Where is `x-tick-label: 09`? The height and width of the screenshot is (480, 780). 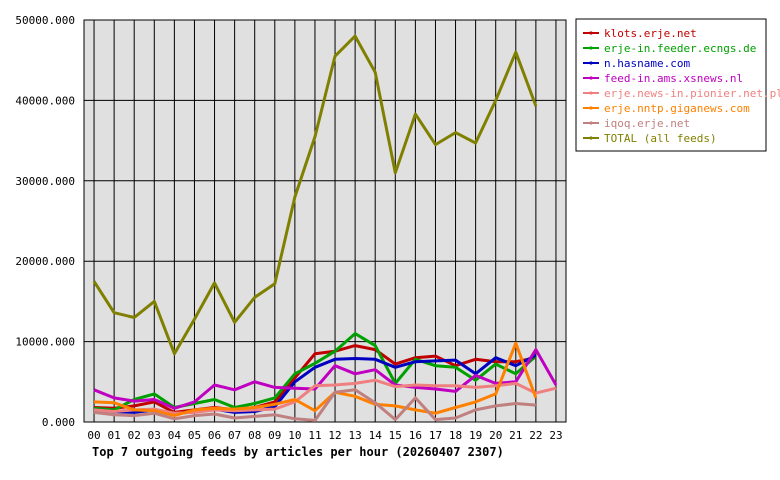 x-tick-label: 09 is located at coordinates (274, 435).